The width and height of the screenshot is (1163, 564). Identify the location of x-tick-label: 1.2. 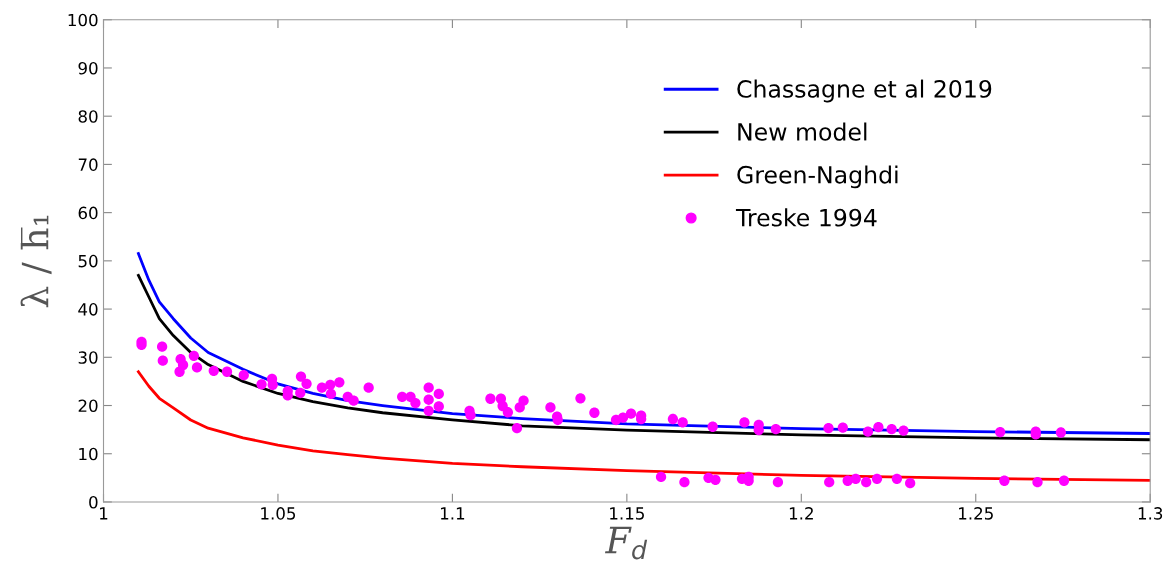
(801, 513).